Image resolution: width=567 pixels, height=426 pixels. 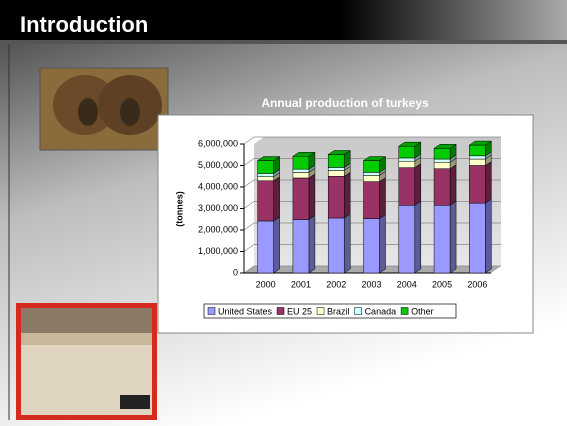 What do you see at coordinates (338, 311) in the screenshot?
I see `legend-label: Brazil` at bounding box center [338, 311].